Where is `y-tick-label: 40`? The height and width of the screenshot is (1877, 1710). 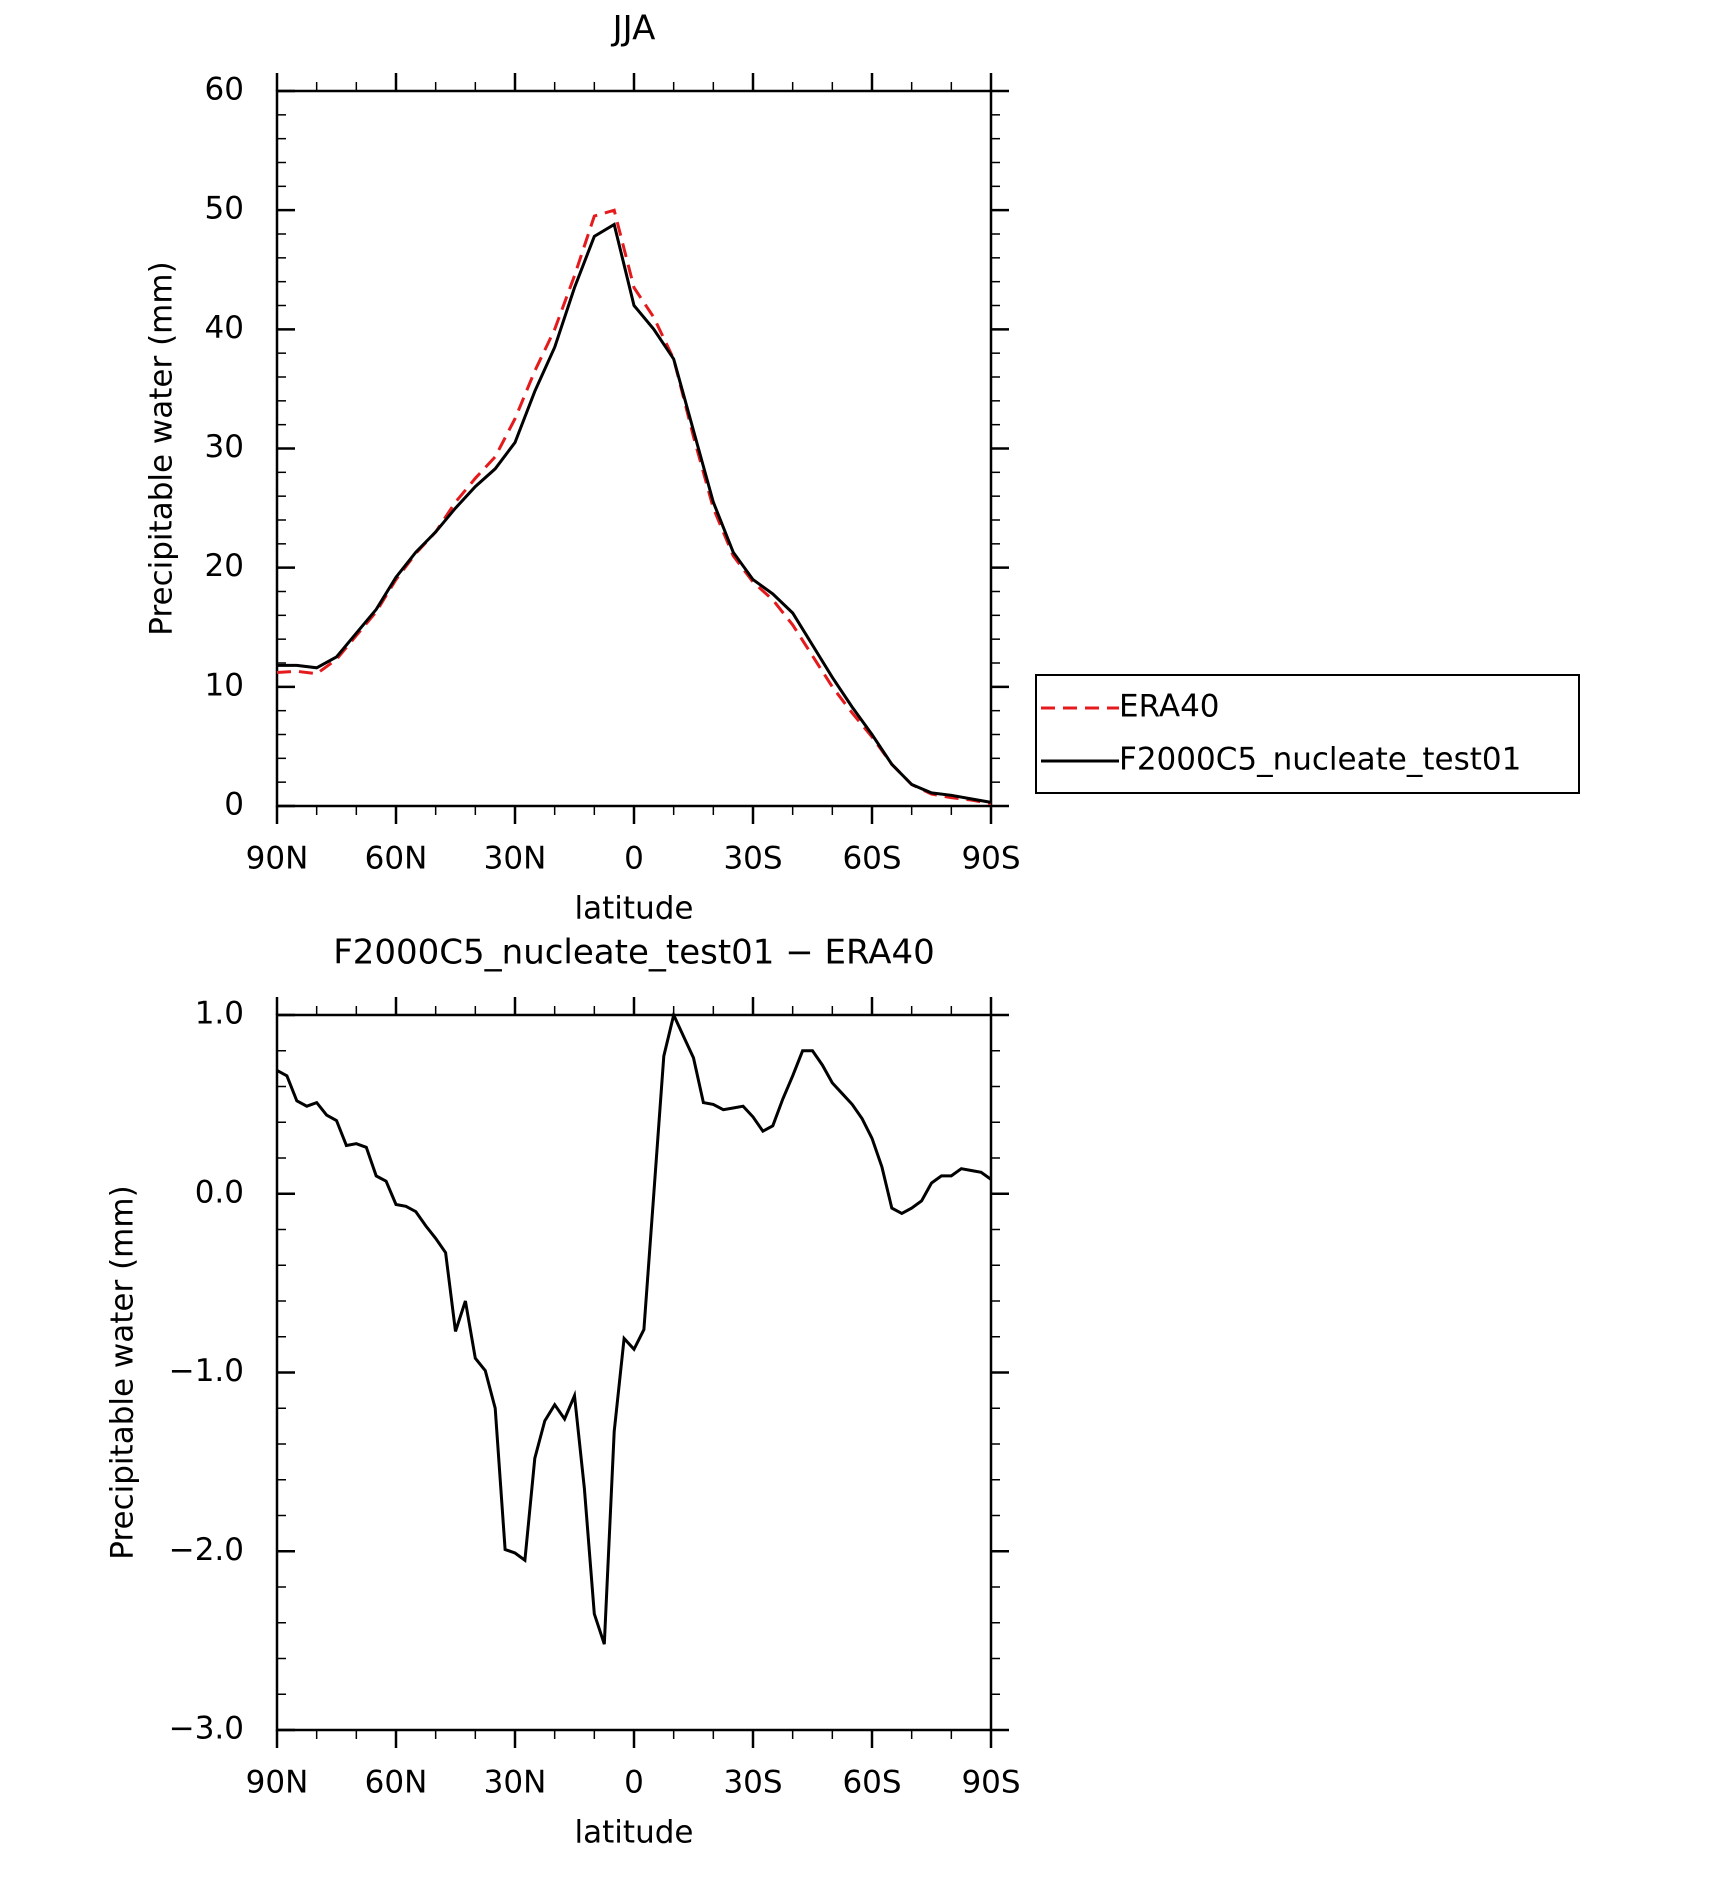
y-tick-label: 40 is located at coordinates (224, 328).